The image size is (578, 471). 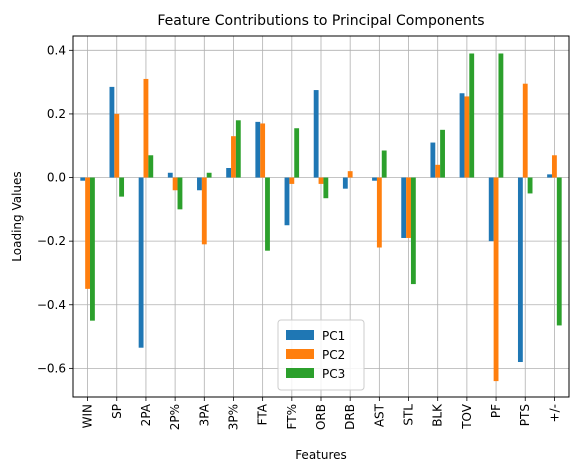 I want to click on bar-pc1-stl, so click(x=404, y=207).